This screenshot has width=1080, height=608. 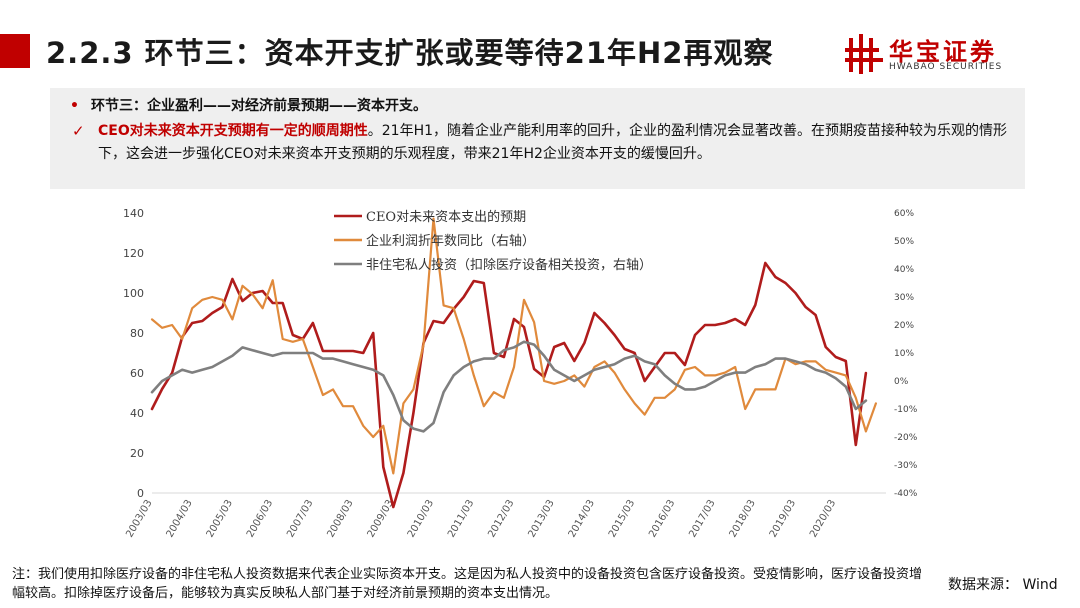 What do you see at coordinates (180, 518) in the screenshot?
I see `x-tick-label: 2004/03` at bounding box center [180, 518].